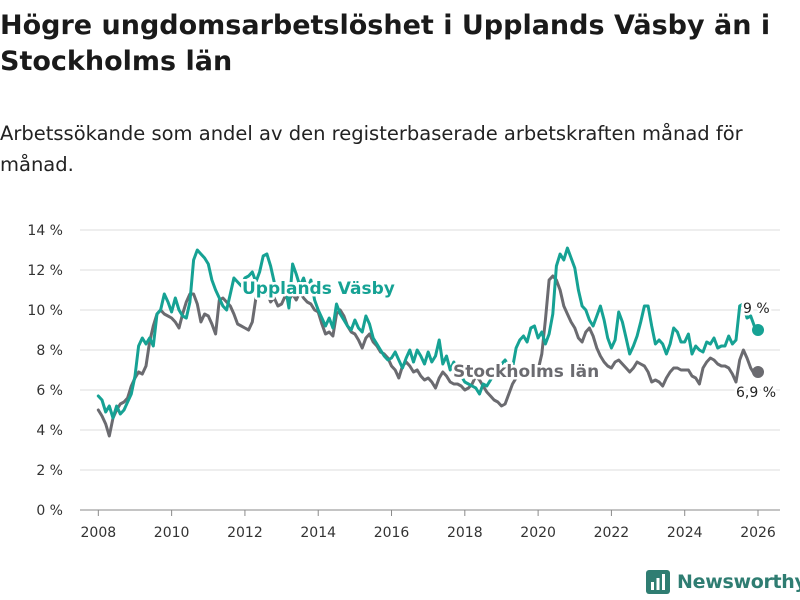 This screenshot has height=600, width=800. I want to click on x-tick-label: 2014, so click(318, 533).